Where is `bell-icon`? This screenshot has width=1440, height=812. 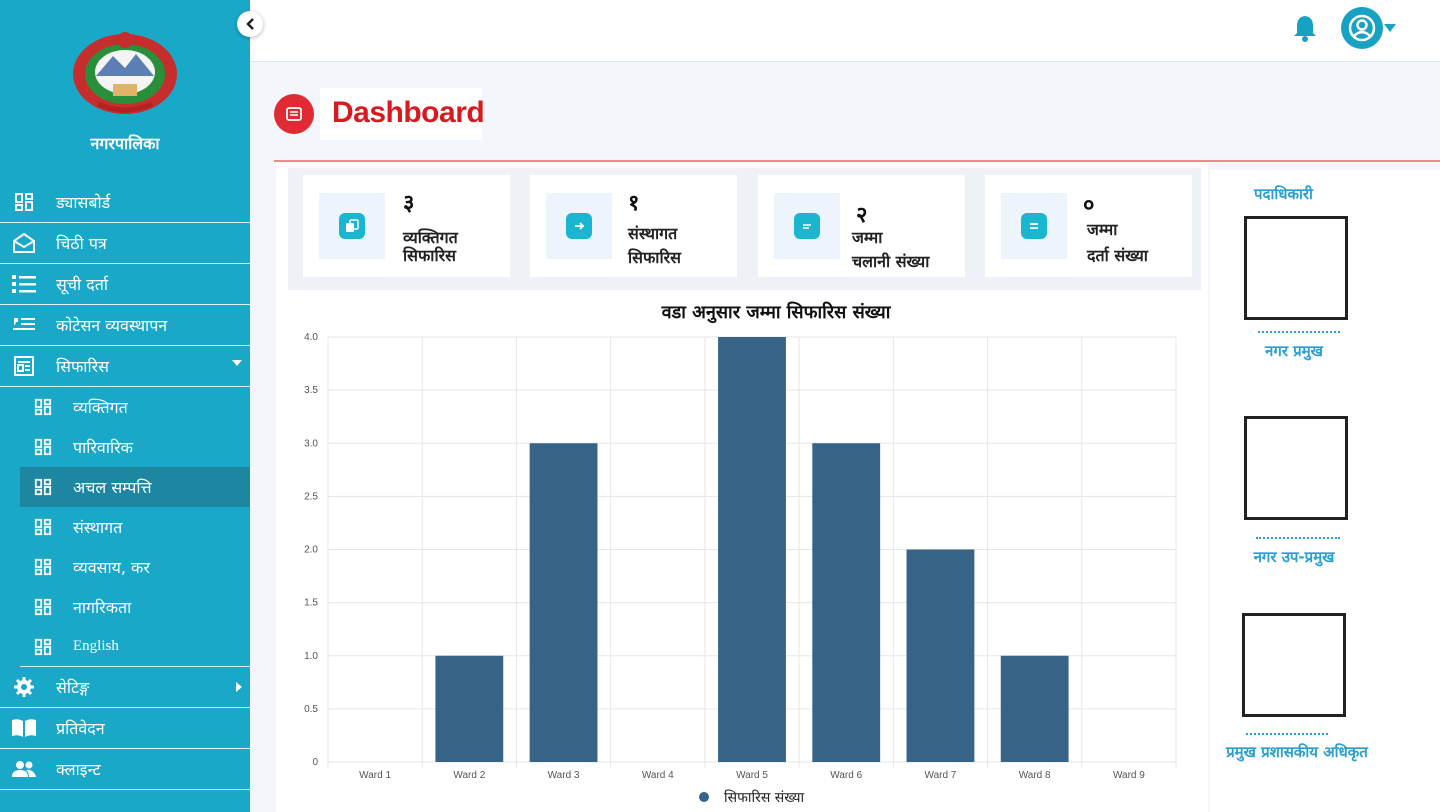
bell-icon is located at coordinates (1305, 28).